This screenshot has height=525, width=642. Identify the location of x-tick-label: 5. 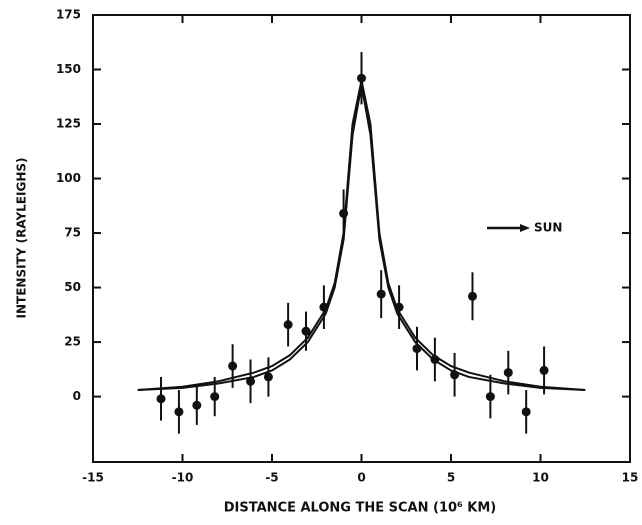
(451, 478).